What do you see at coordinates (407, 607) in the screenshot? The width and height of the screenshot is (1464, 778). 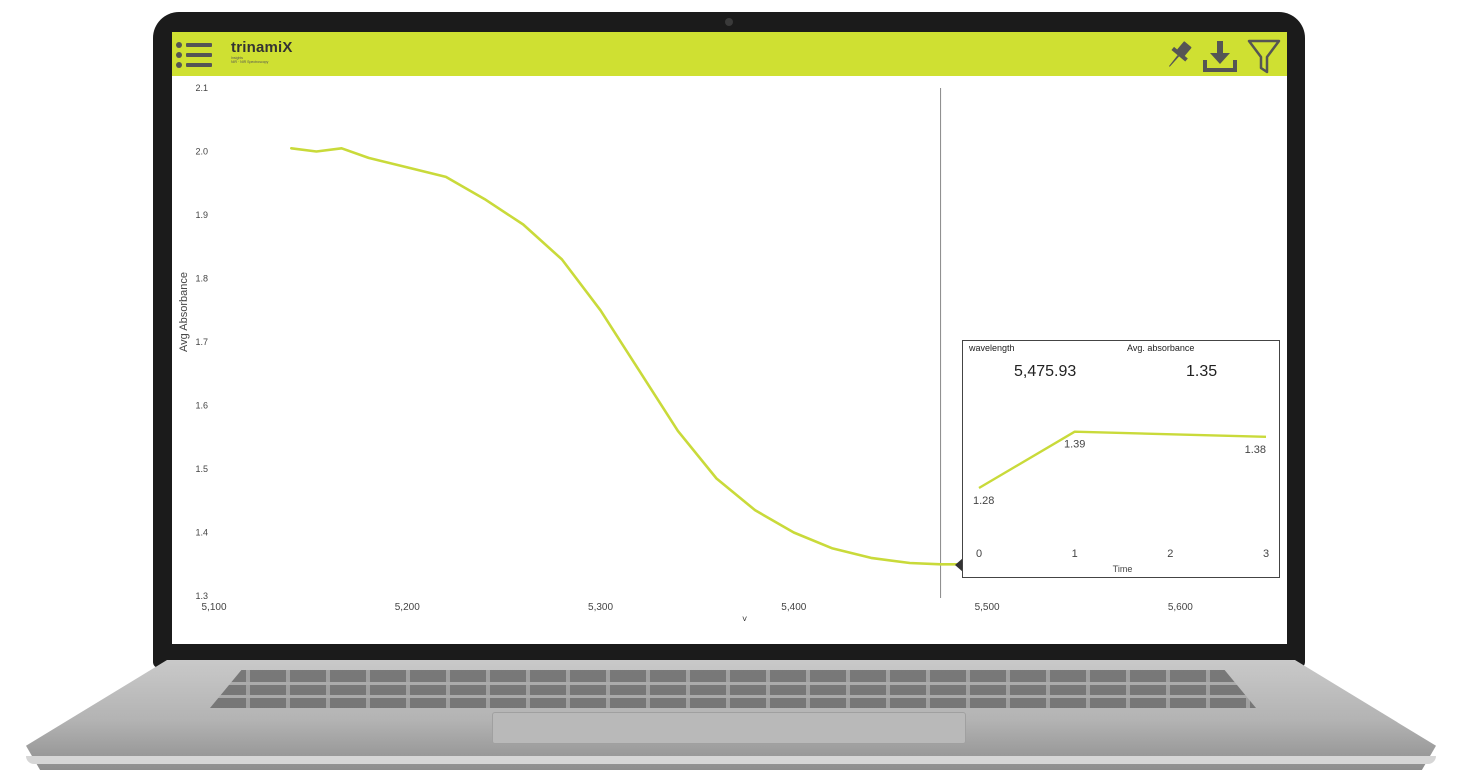 I see `x-tick-label: 5,200` at bounding box center [407, 607].